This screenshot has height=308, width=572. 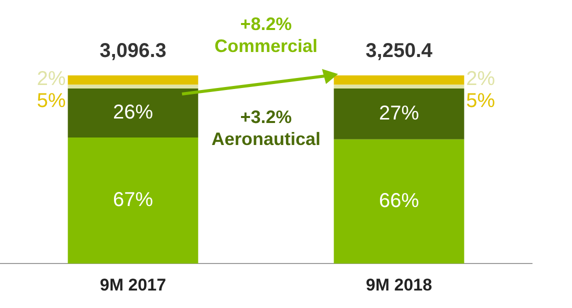 I want to click on data-label: 26%, so click(x=133, y=112).